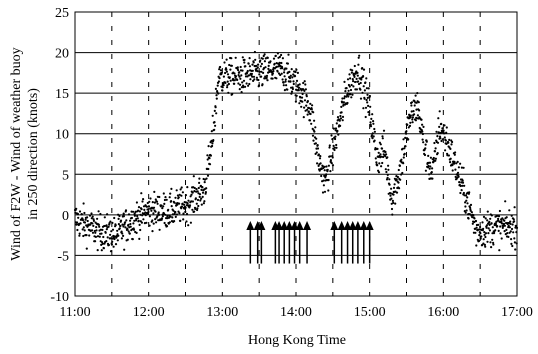 The width and height of the screenshot is (538, 354). What do you see at coordinates (65, 216) in the screenshot?
I see `y-tick-label: 0` at bounding box center [65, 216].